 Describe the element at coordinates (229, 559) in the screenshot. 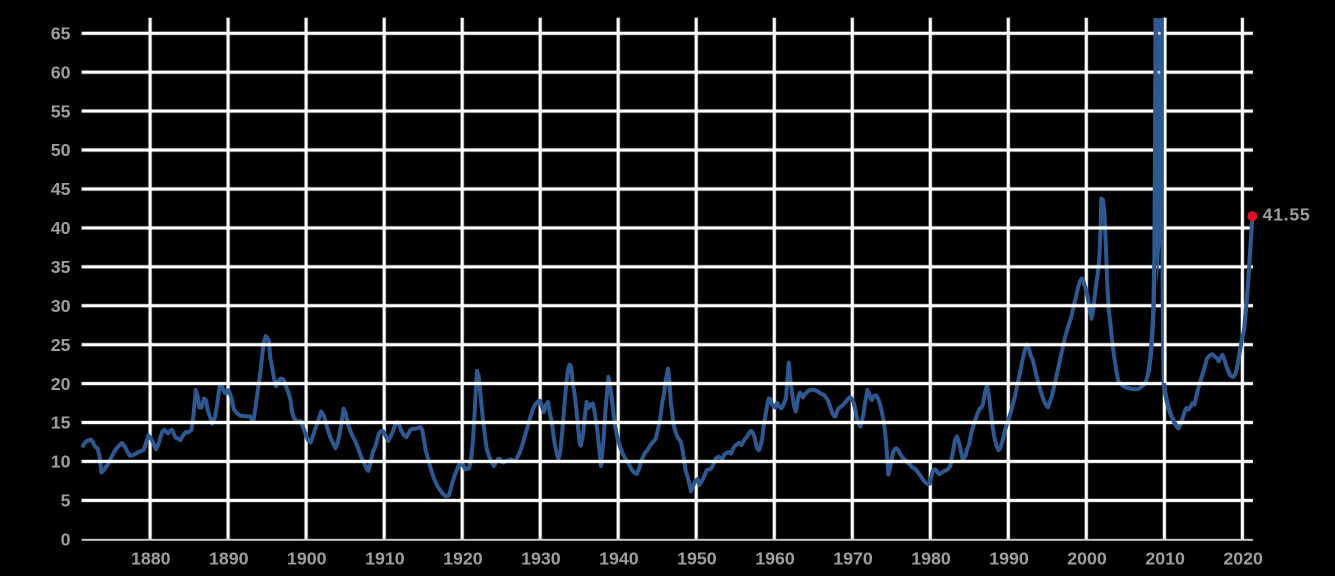

I see `svg-text: 1890` at that location.